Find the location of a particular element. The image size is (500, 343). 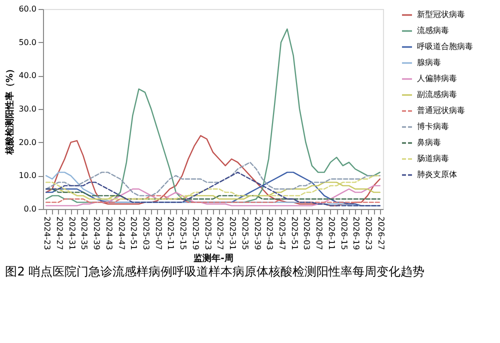

x-tick-label: 2025-07 is located at coordinates (158, 233).